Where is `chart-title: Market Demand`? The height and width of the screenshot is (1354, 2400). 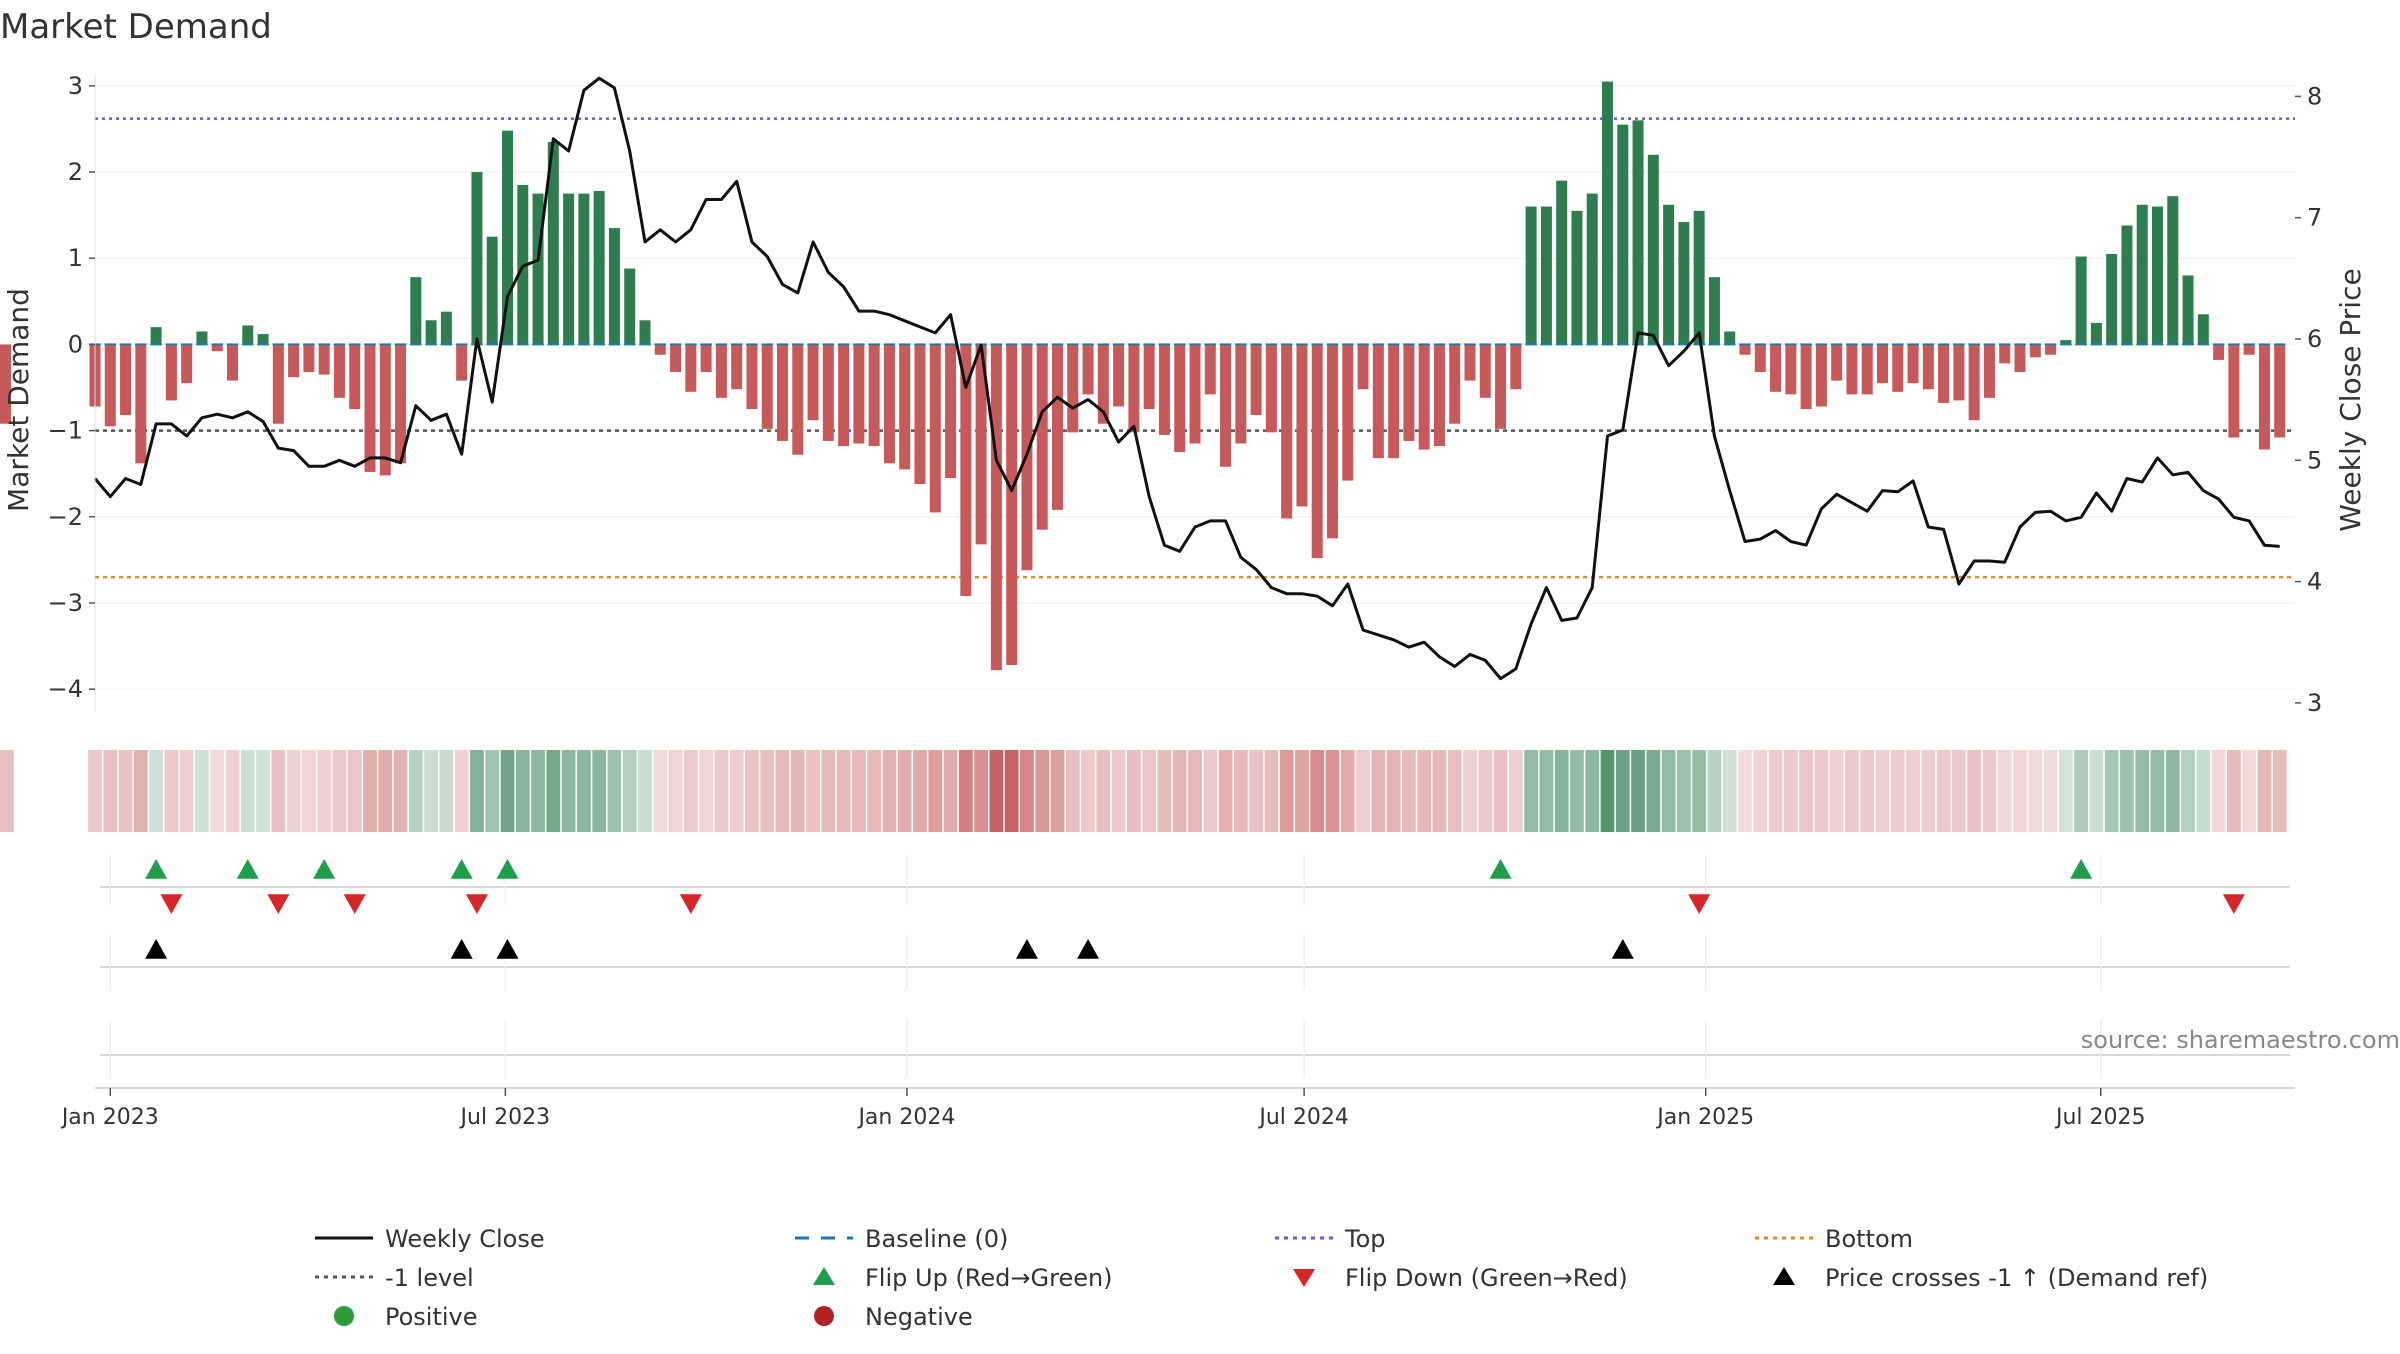 chart-title: Market Demand is located at coordinates (136, 27).